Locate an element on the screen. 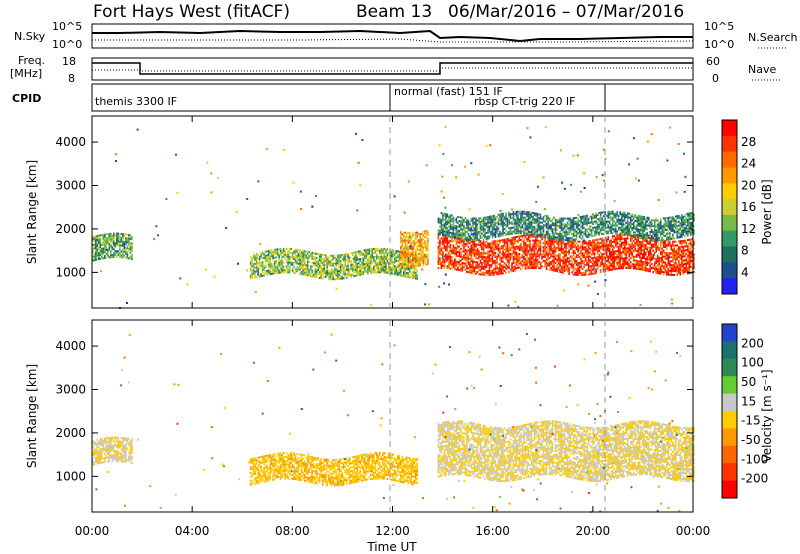 Image resolution: width=800 pixels, height=554 pixels. freq-label: Freq. is located at coordinates (31, 60).